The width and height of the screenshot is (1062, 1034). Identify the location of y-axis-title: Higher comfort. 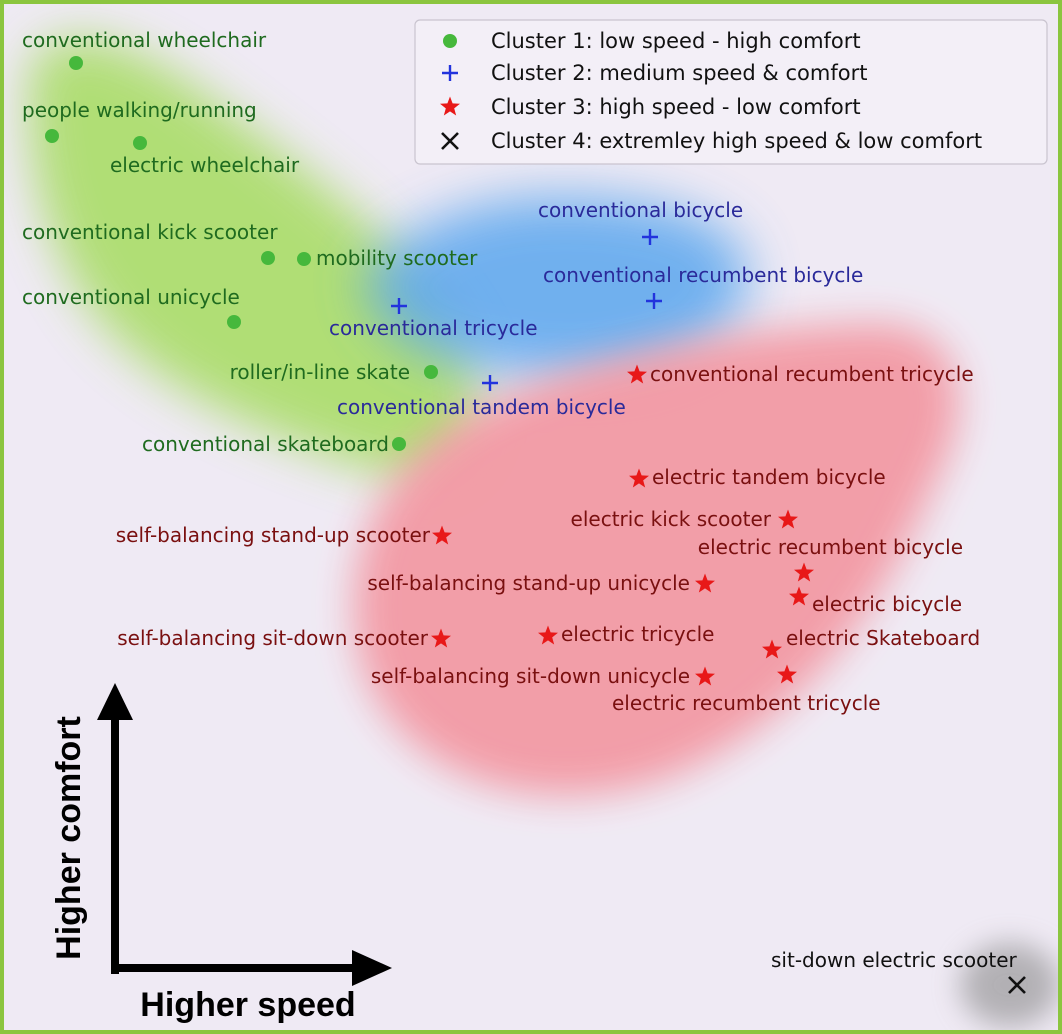
(69, 838).